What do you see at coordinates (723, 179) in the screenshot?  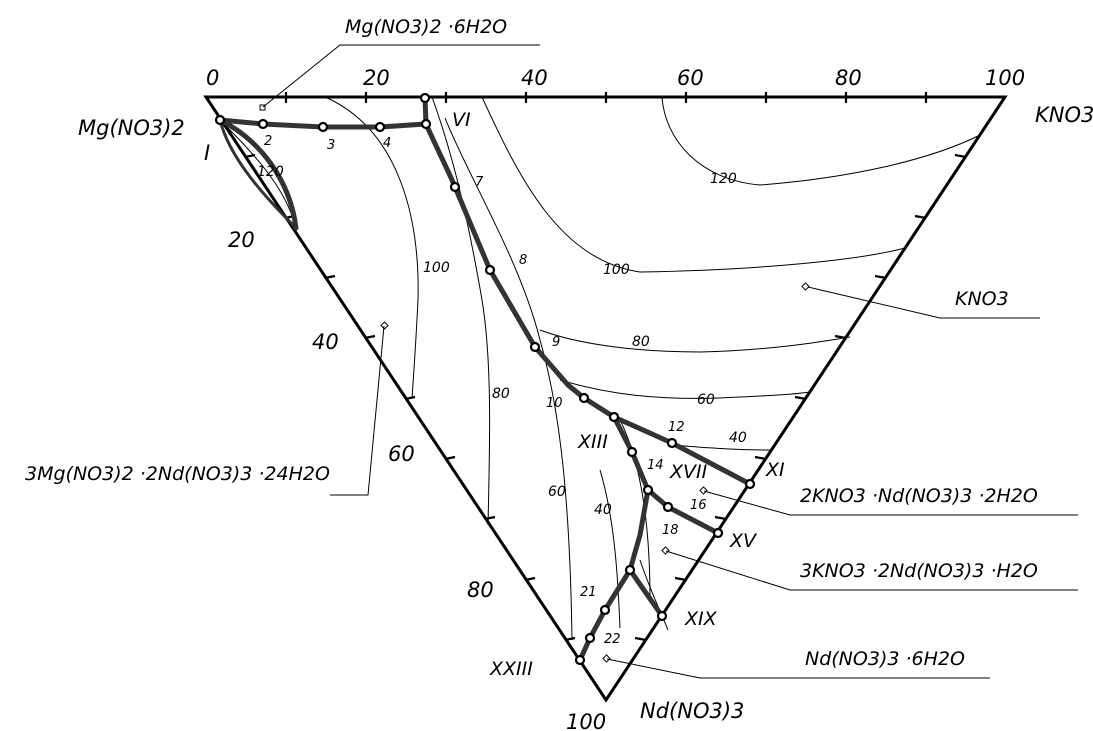 I see `isotherm-label-120-right: 120` at bounding box center [723, 179].